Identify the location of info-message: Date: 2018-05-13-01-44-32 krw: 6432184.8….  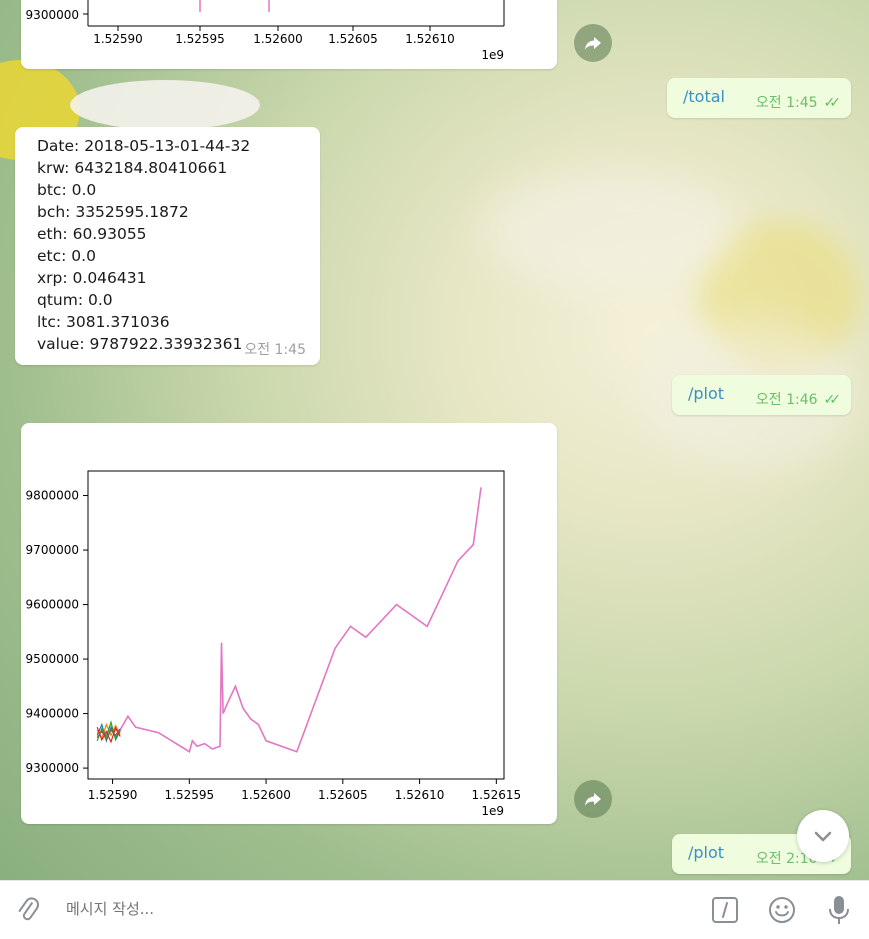
(167, 246).